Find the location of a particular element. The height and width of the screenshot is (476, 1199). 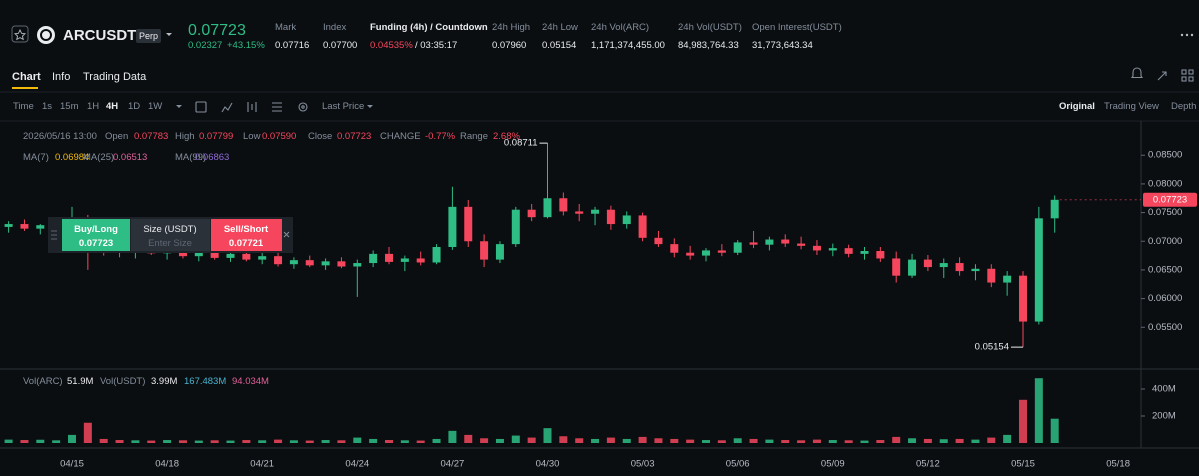

stat-value: 0.07700 is located at coordinates (340, 45).